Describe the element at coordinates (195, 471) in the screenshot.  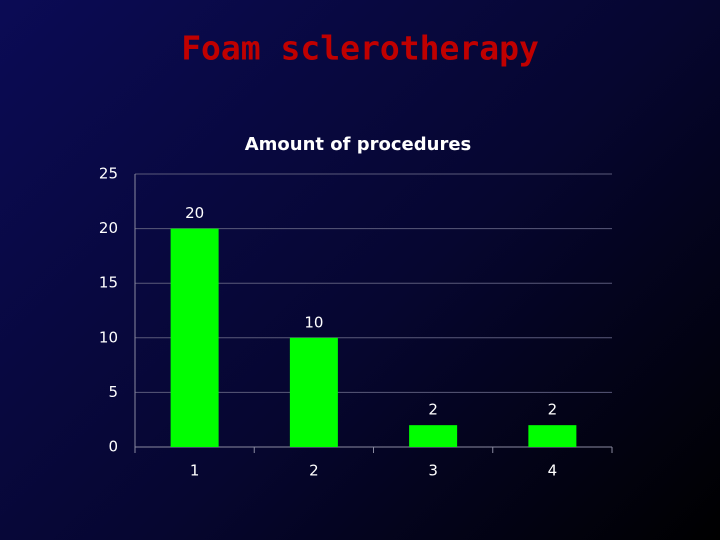
I see `x-tick-label: 1` at that location.